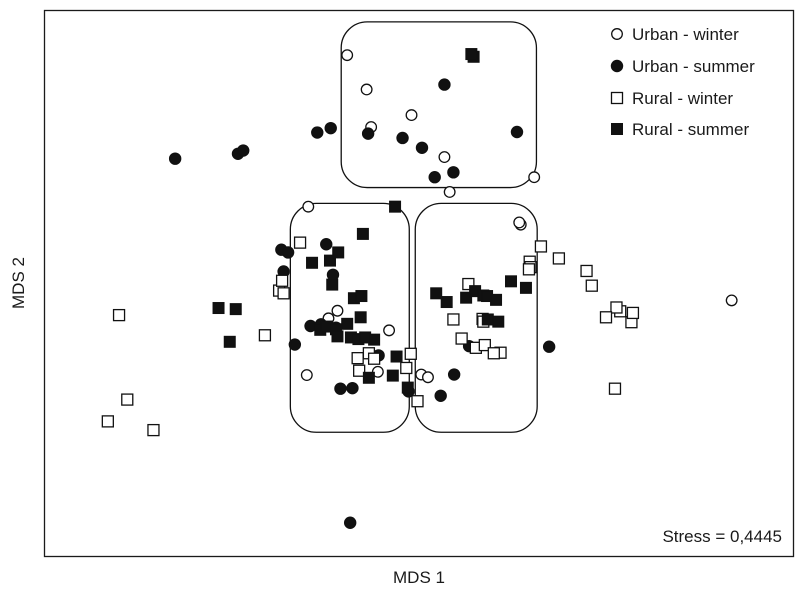  Describe the element at coordinates (690, 129) in the screenshot. I see `legend-label-rural-summer: Rural - summer` at that location.